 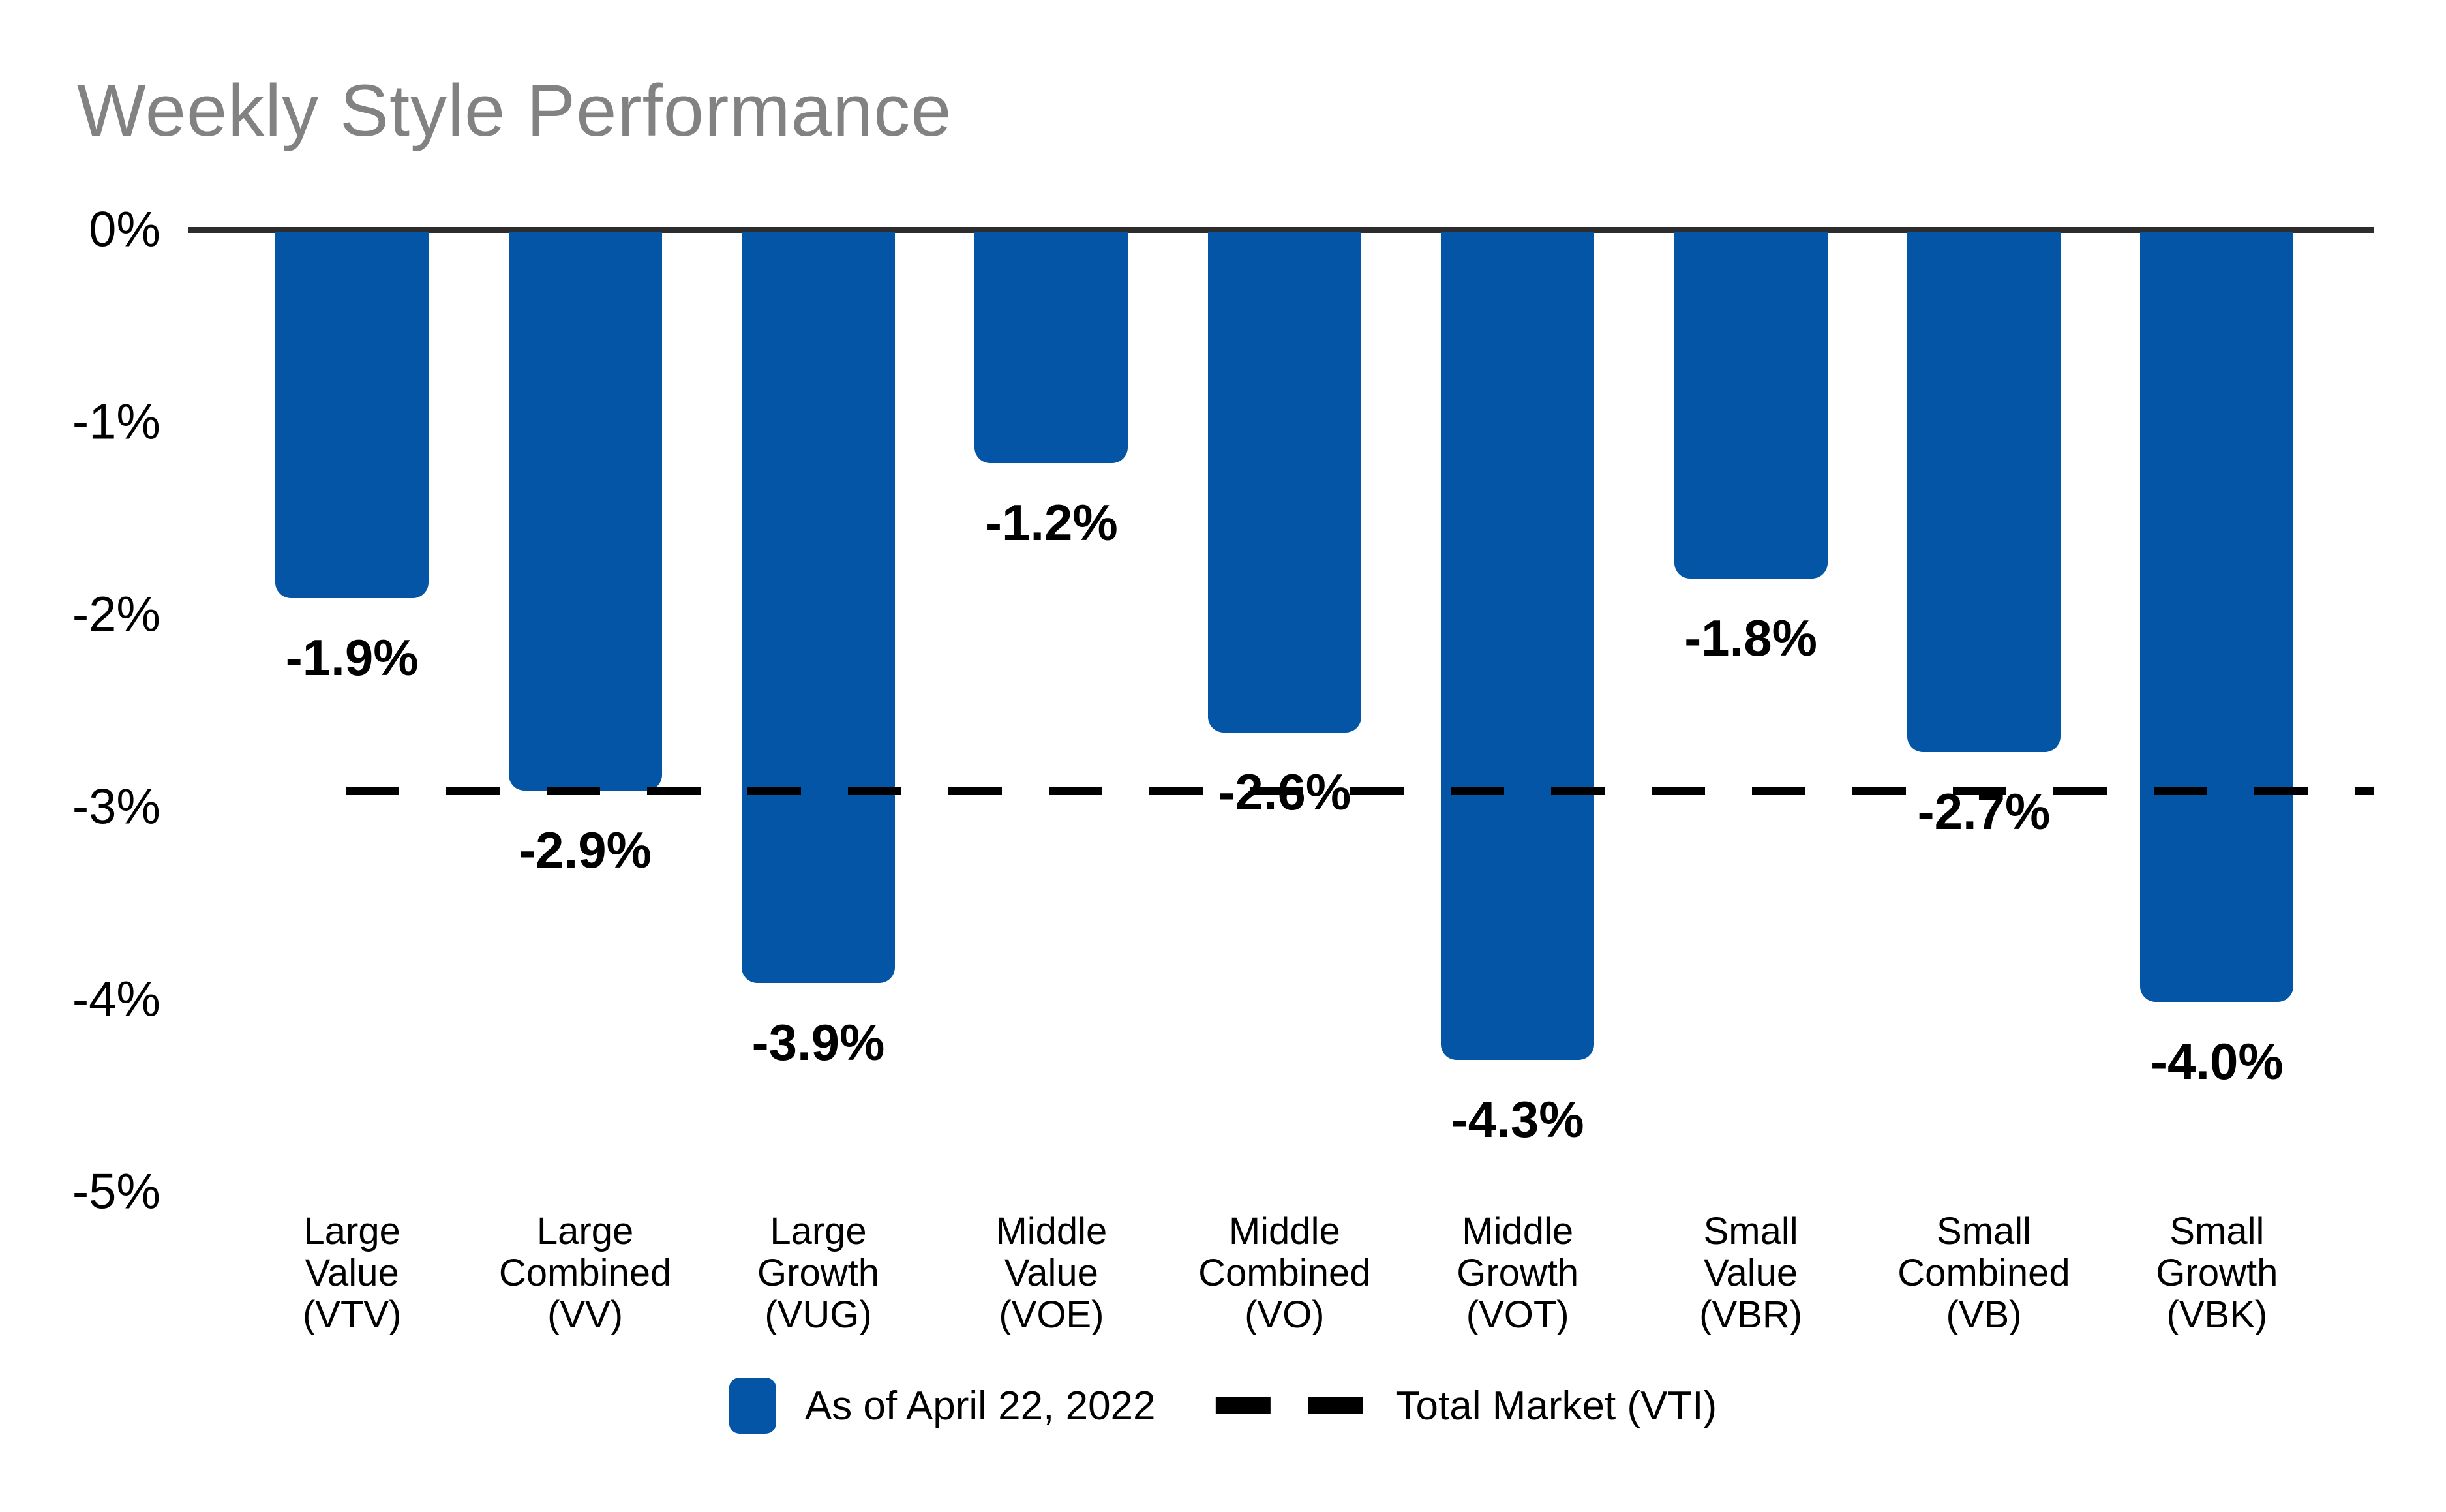 I want to click on zero-axis-line, so click(x=1281, y=230).